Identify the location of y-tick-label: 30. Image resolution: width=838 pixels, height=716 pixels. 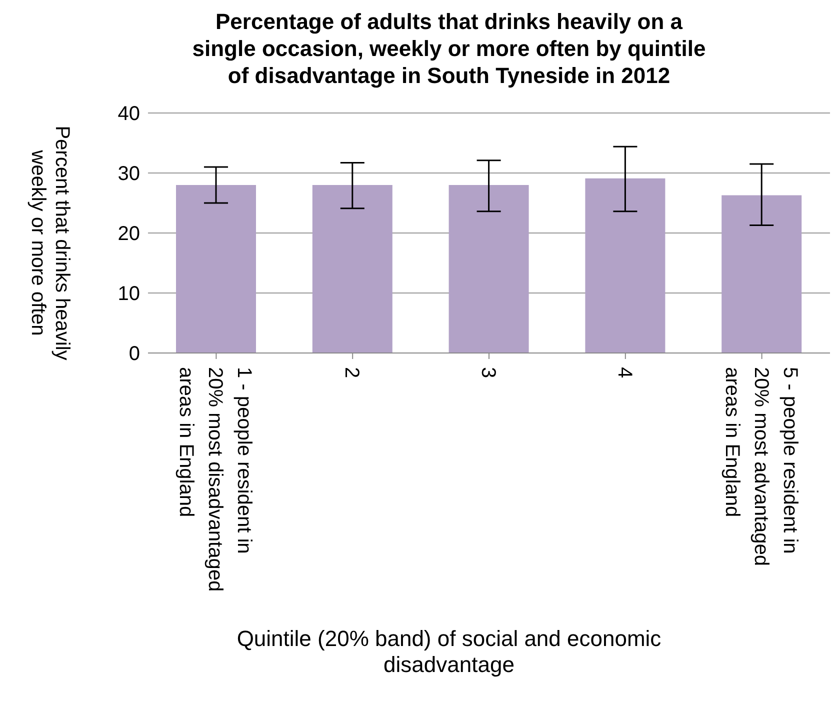
(129, 174).